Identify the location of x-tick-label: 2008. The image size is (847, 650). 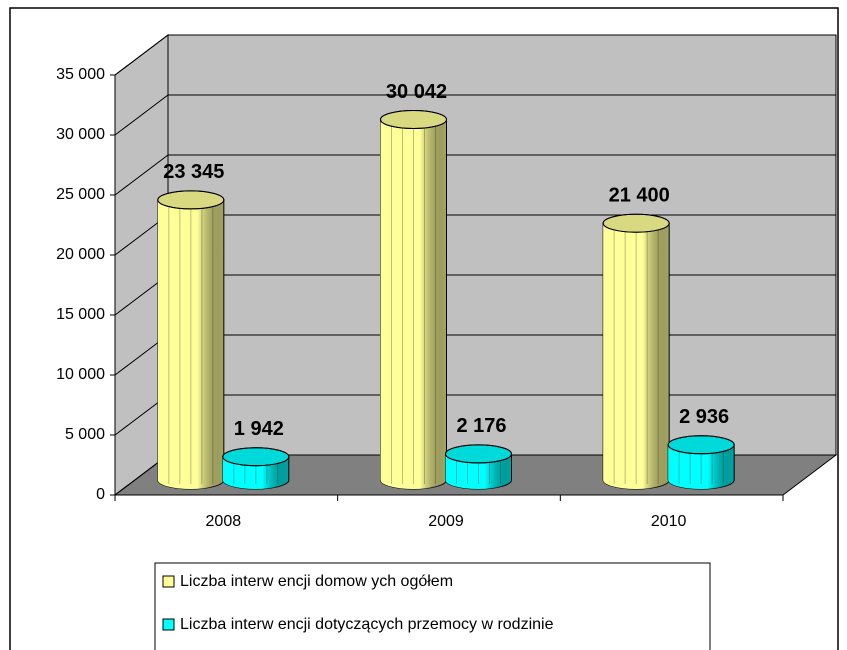
(224, 521).